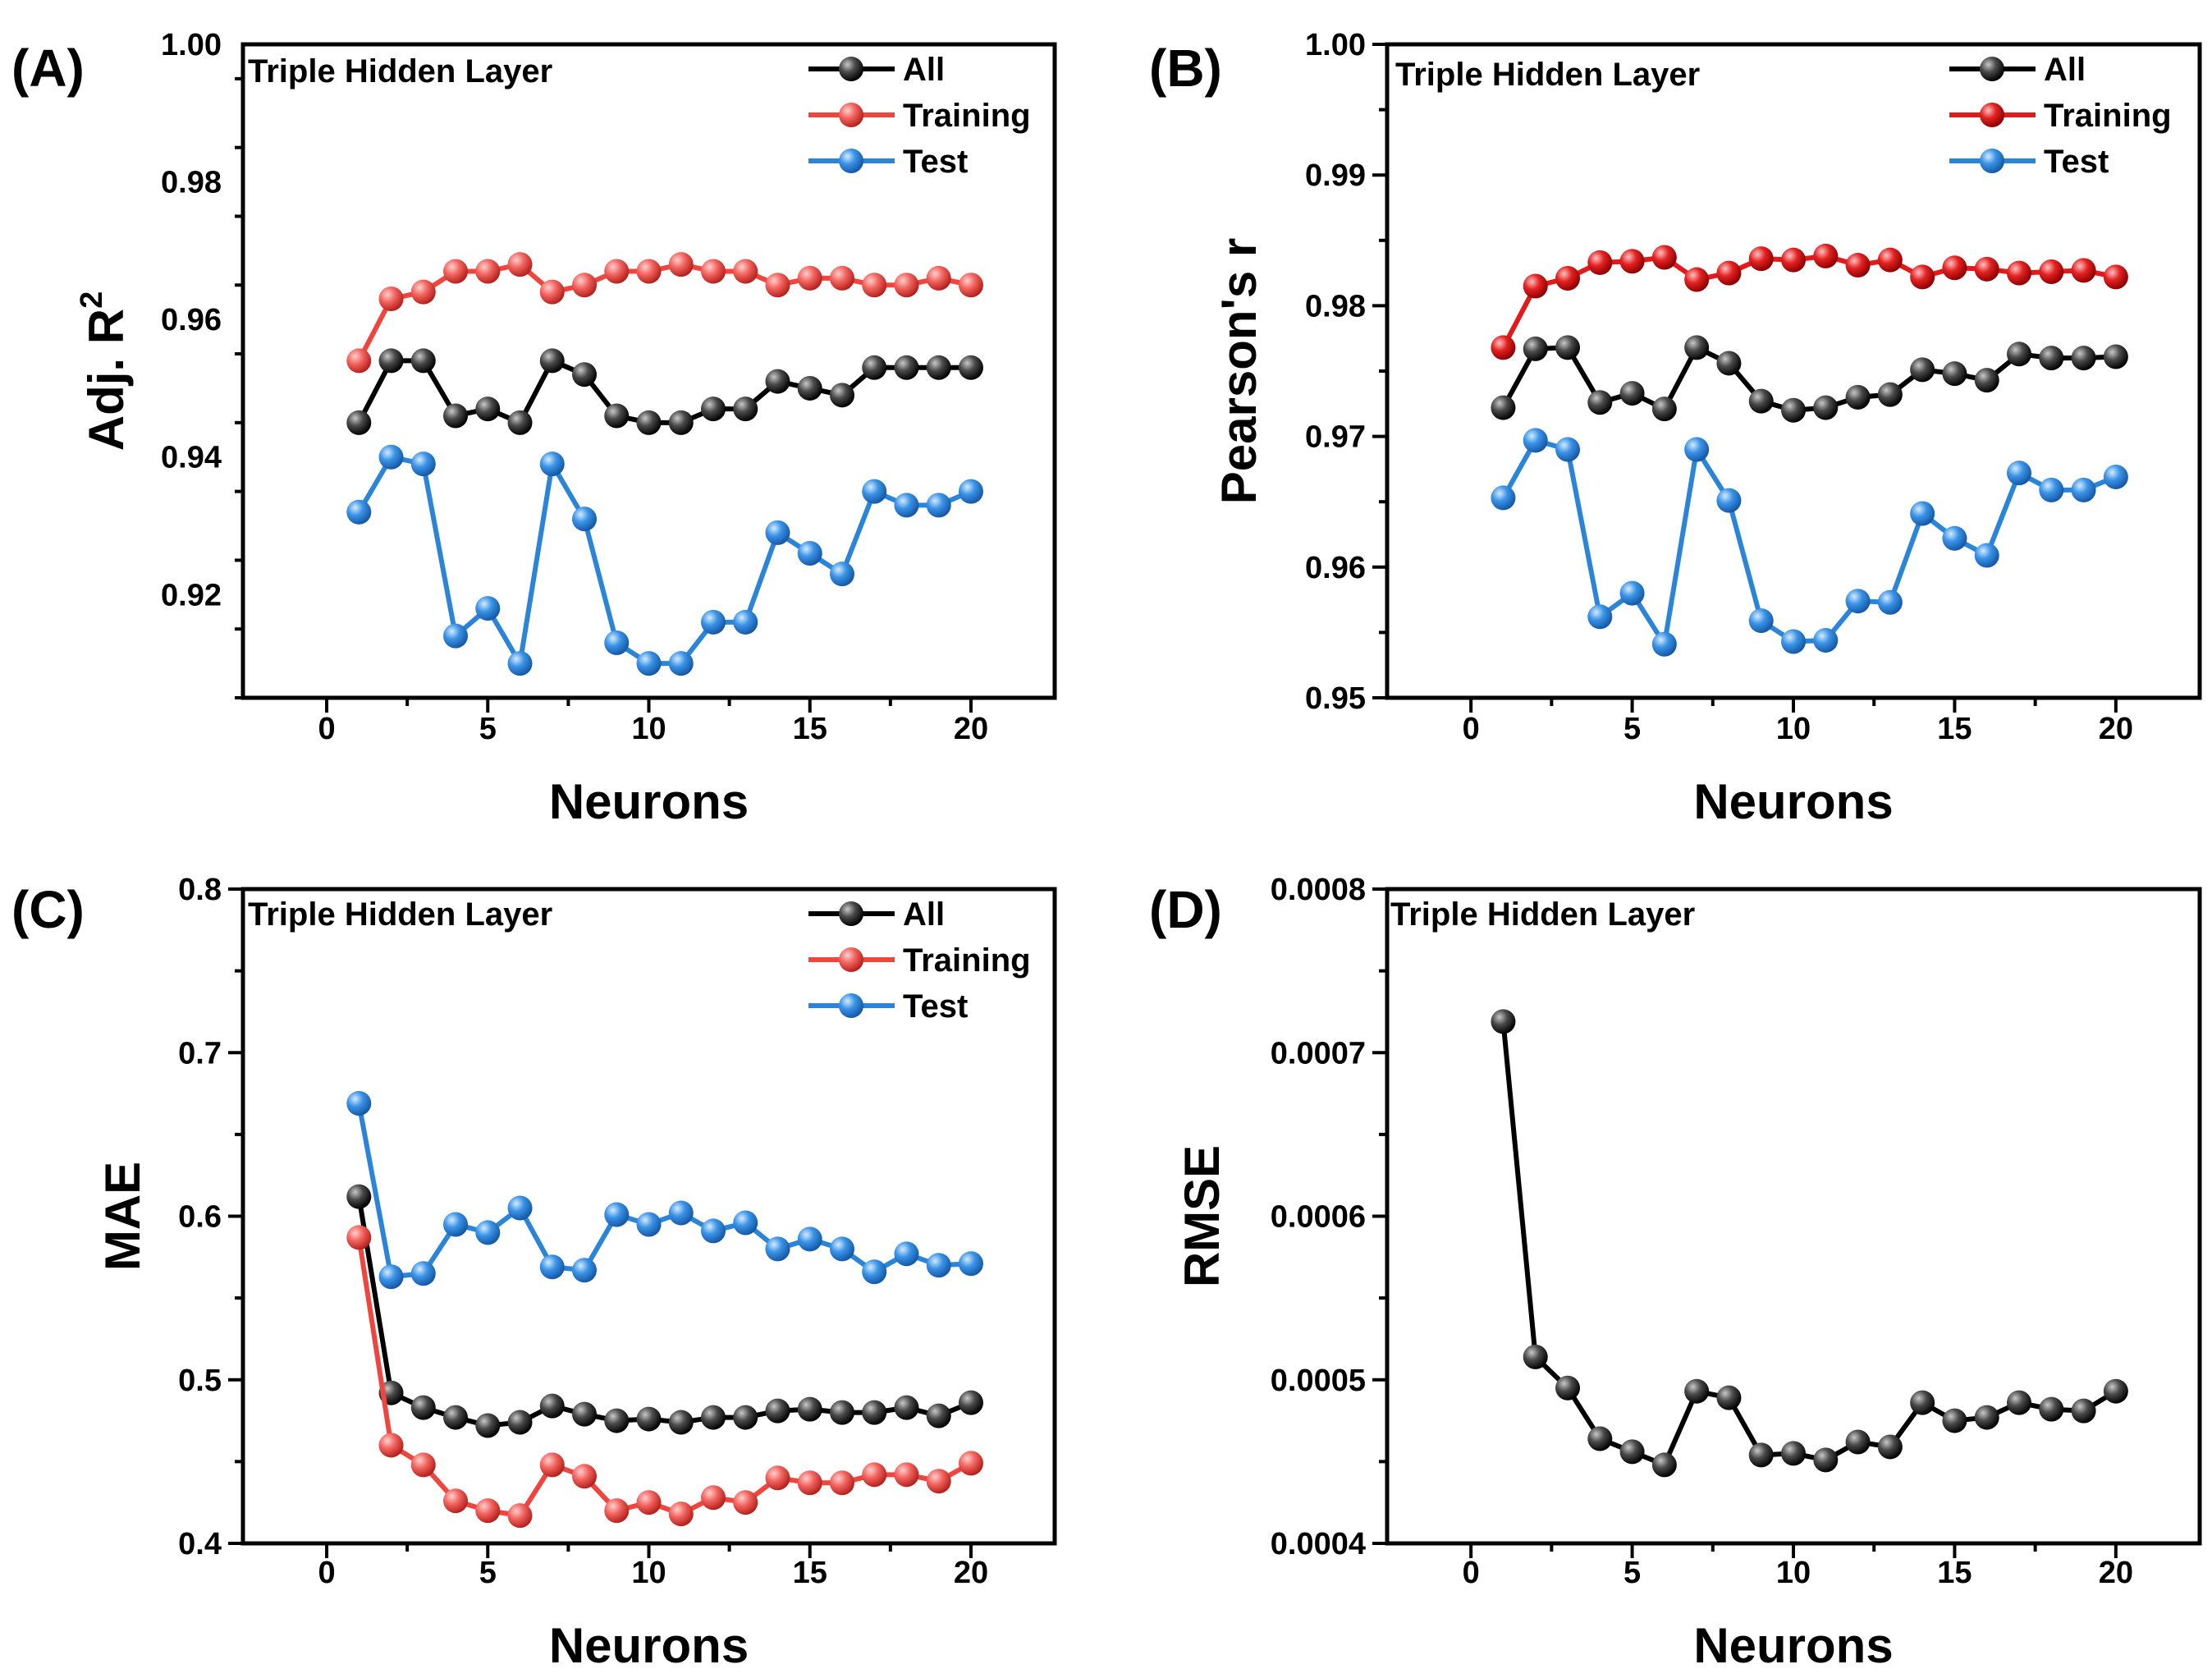 This screenshot has width=2212, height=1678. What do you see at coordinates (1203, 1216) in the screenshot?
I see `y-axis-label: RMSE` at bounding box center [1203, 1216].